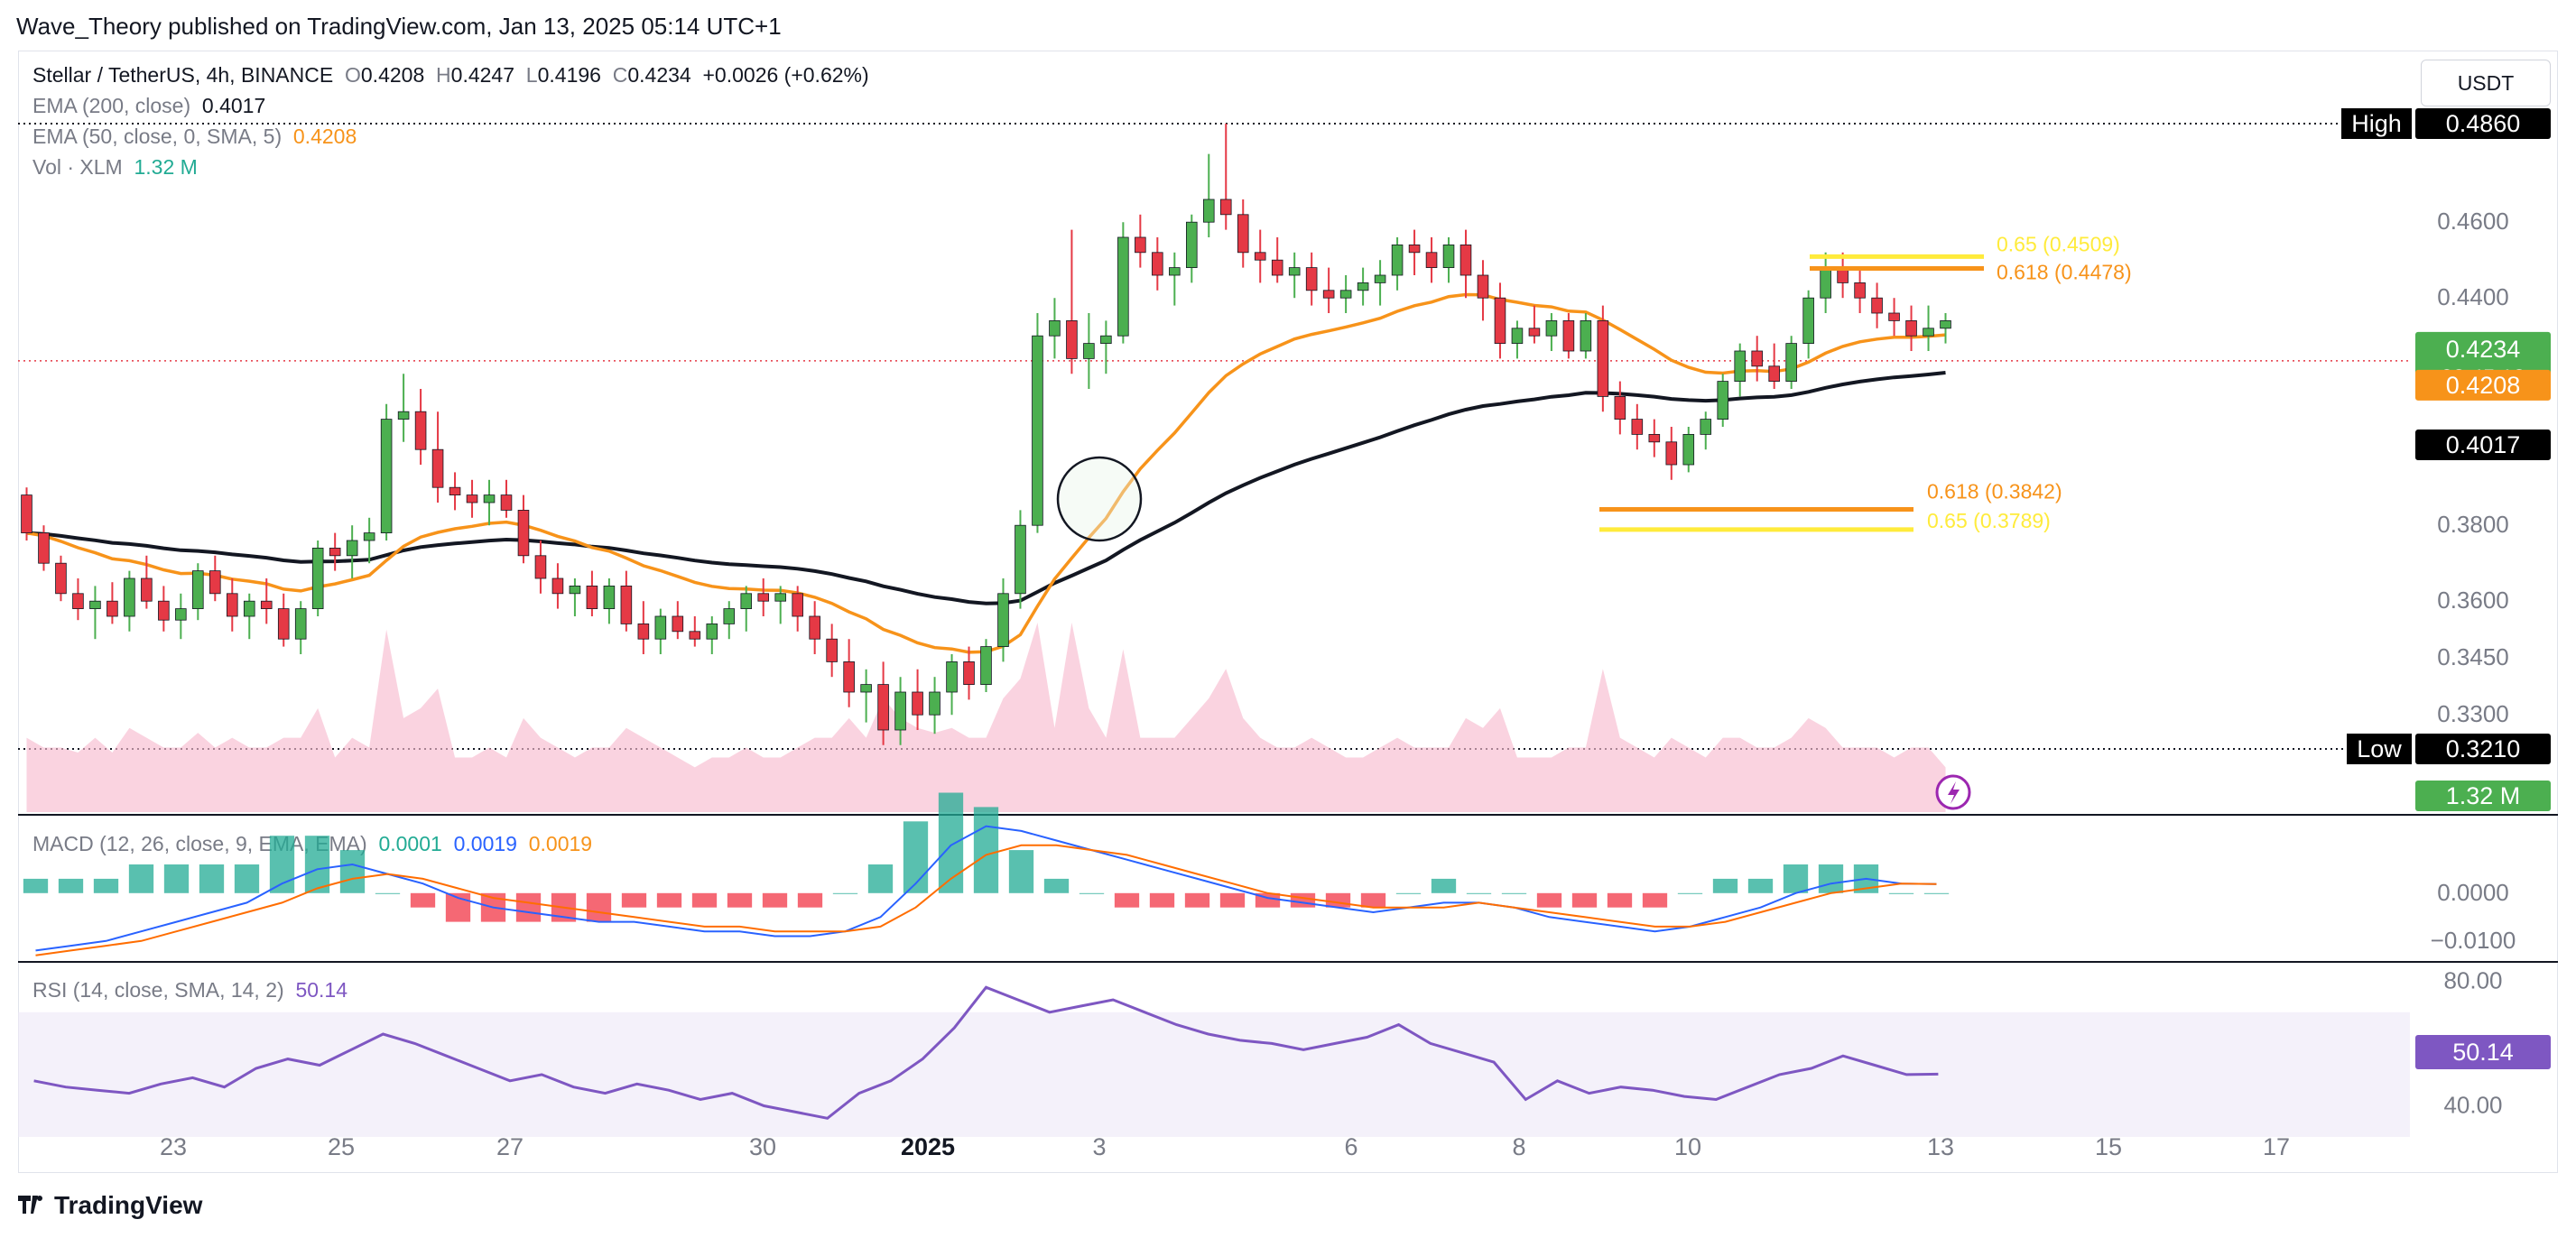  Describe the element at coordinates (659, 75) in the screenshot. I see `legend-close: 0.4234` at that location.